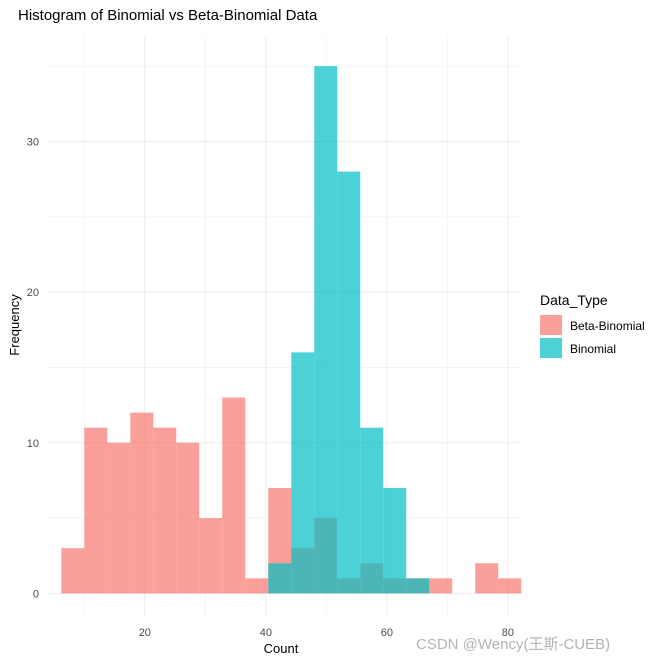 Image resolution: width=664 pixels, height=664 pixels. Describe the element at coordinates (281, 648) in the screenshot. I see `x-axis-title: Count` at that location.